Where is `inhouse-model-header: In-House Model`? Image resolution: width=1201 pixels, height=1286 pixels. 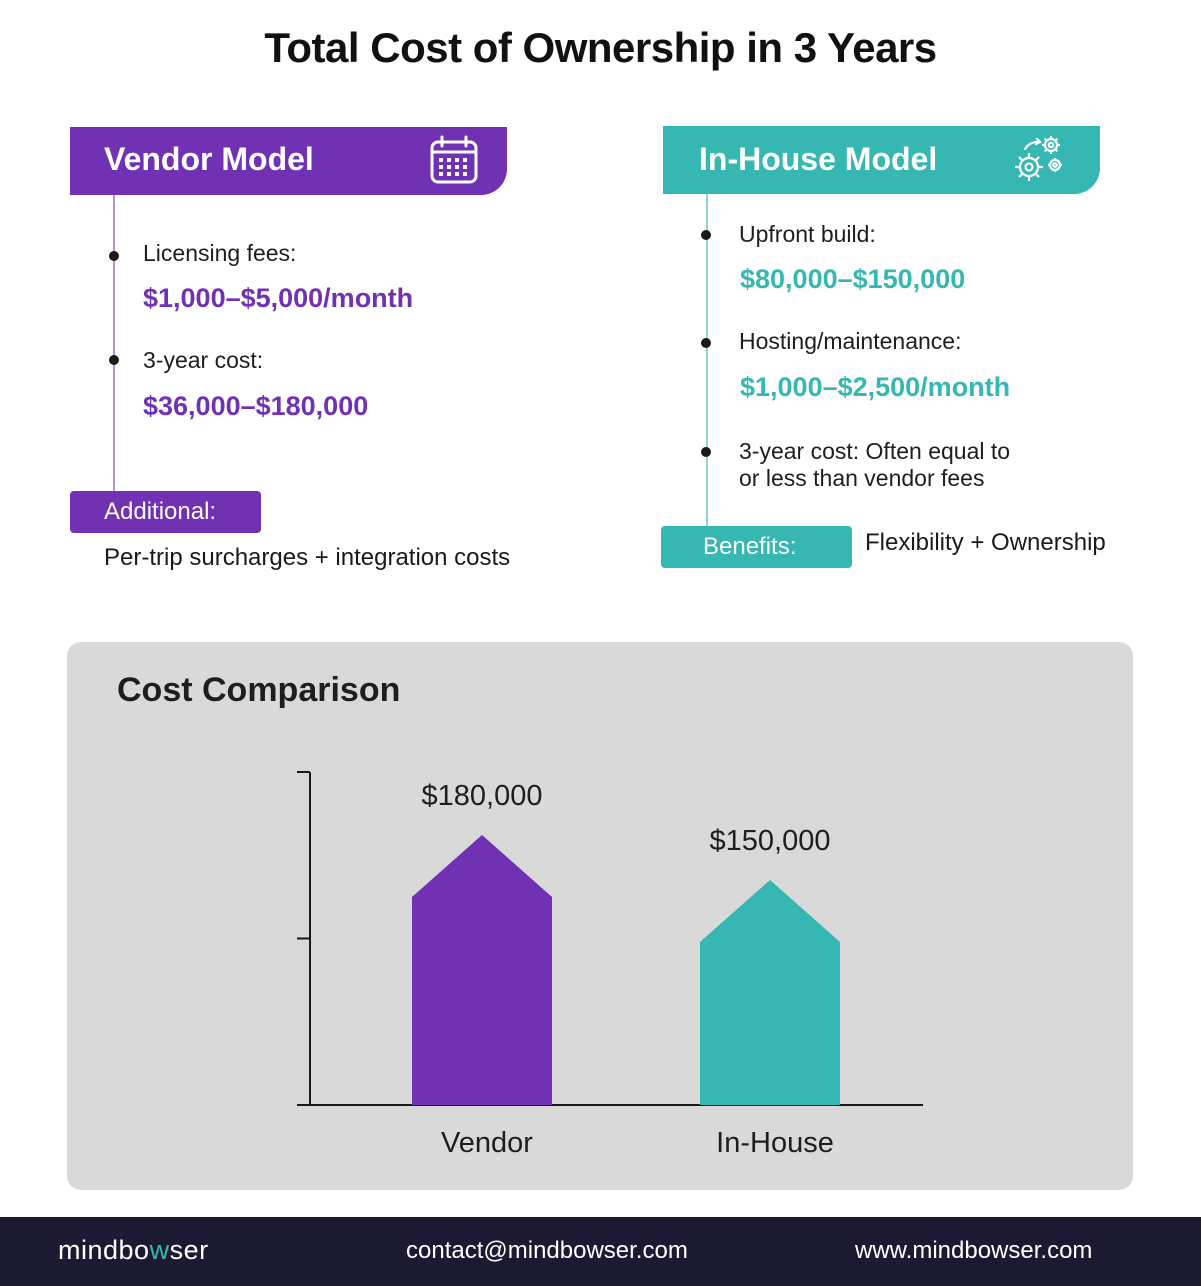 inhouse-model-header: In-House Model is located at coordinates (881, 160).